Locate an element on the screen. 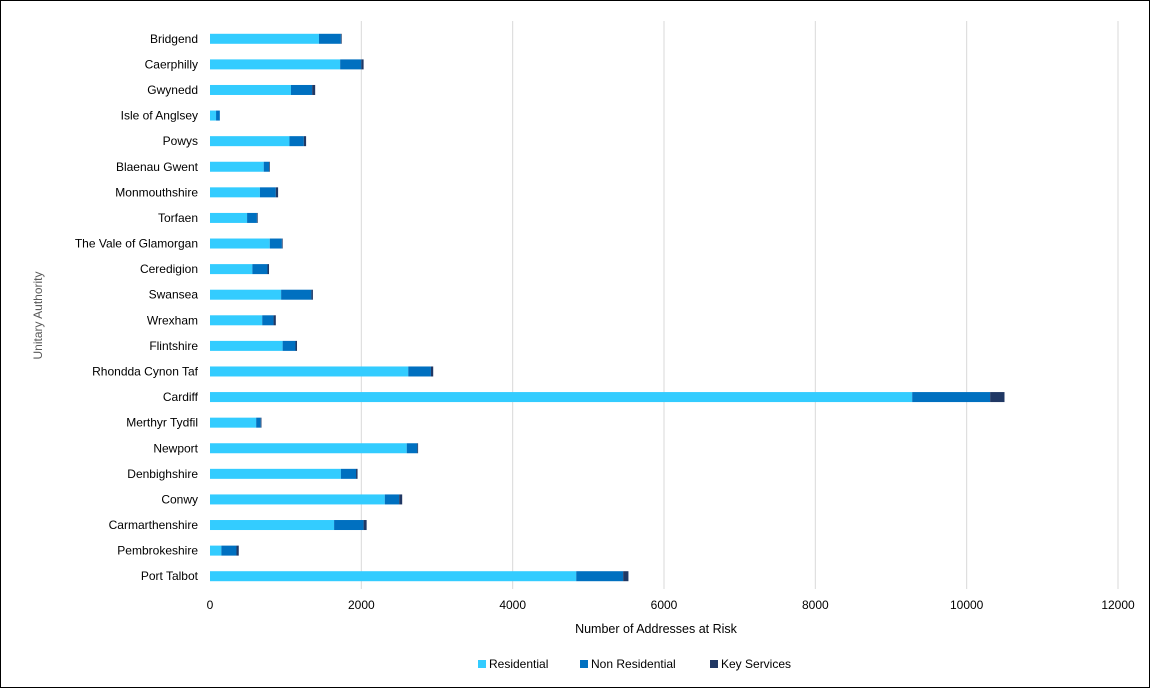 The width and height of the screenshot is (1150, 688). category-label: Monmouthshire is located at coordinates (156, 192).